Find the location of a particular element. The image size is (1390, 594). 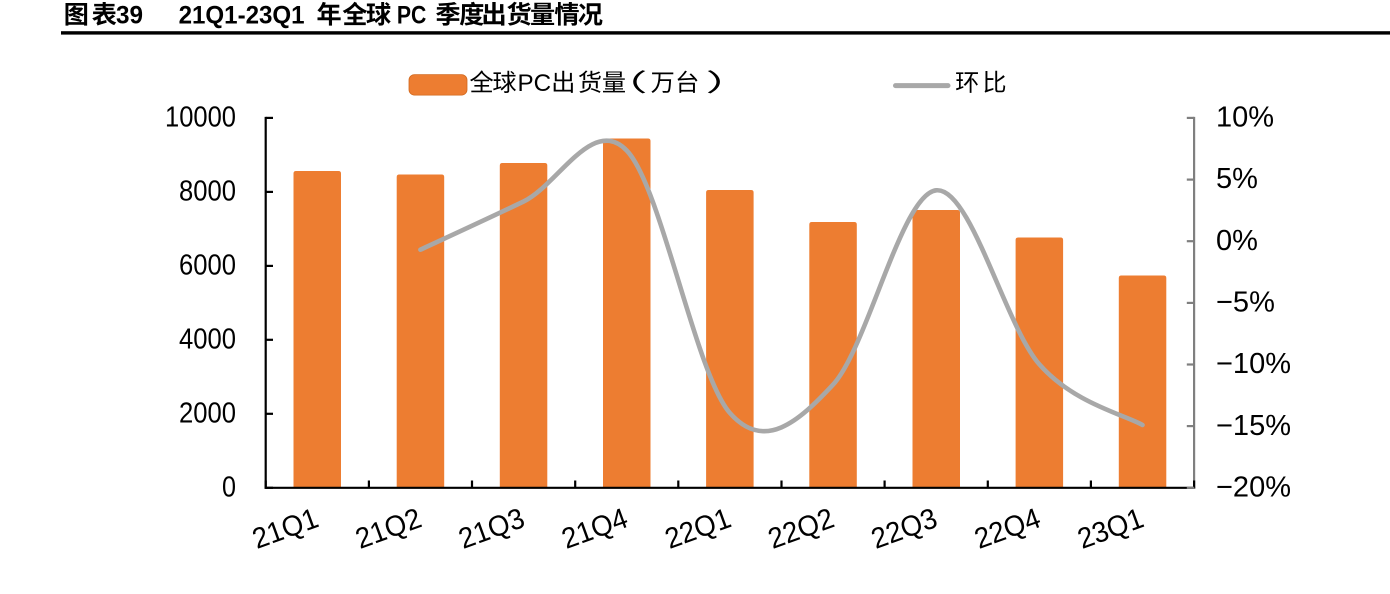

svg-text: −5% is located at coordinates (1245, 303).